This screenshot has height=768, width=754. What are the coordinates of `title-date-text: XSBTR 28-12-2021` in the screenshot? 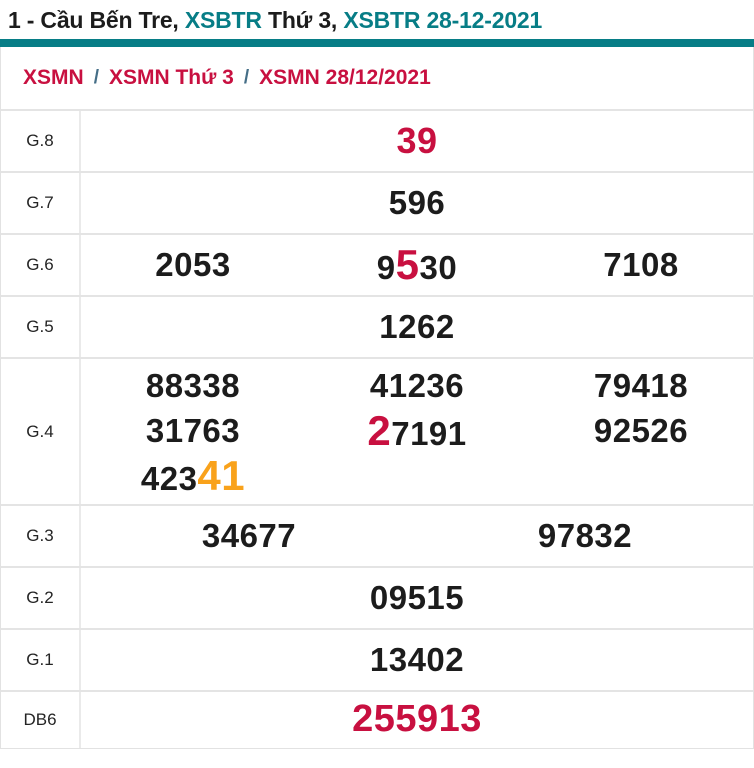 It's located at (443, 20).